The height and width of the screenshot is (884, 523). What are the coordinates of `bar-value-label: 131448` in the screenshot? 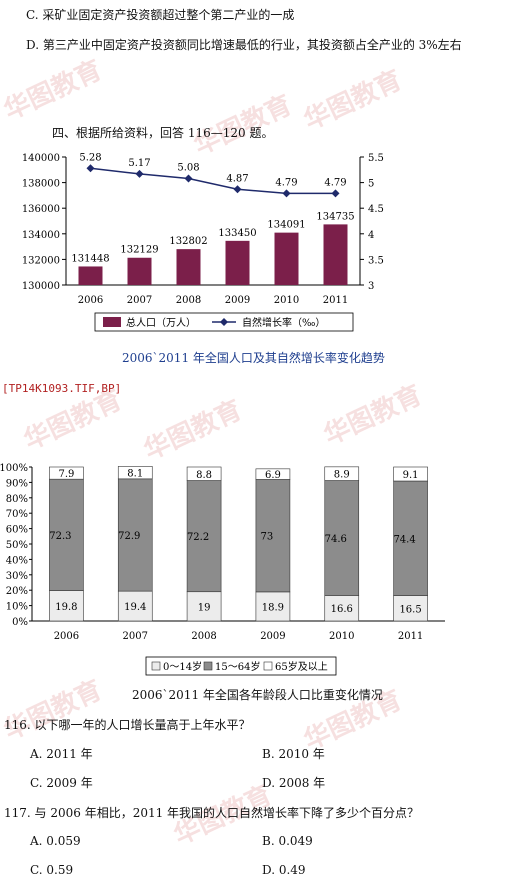 It's located at (90, 258).